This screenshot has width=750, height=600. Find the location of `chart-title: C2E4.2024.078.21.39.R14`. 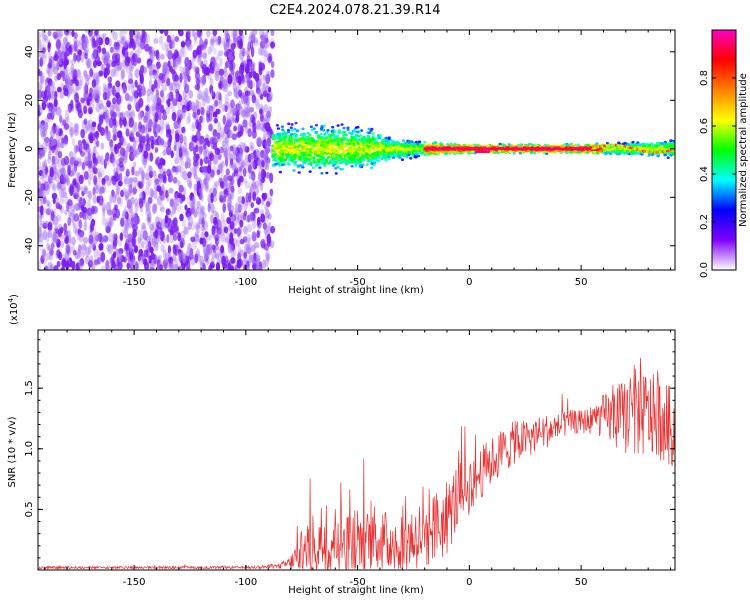

chart-title: C2E4.2024.078.21.39.R14 is located at coordinates (354, 10).